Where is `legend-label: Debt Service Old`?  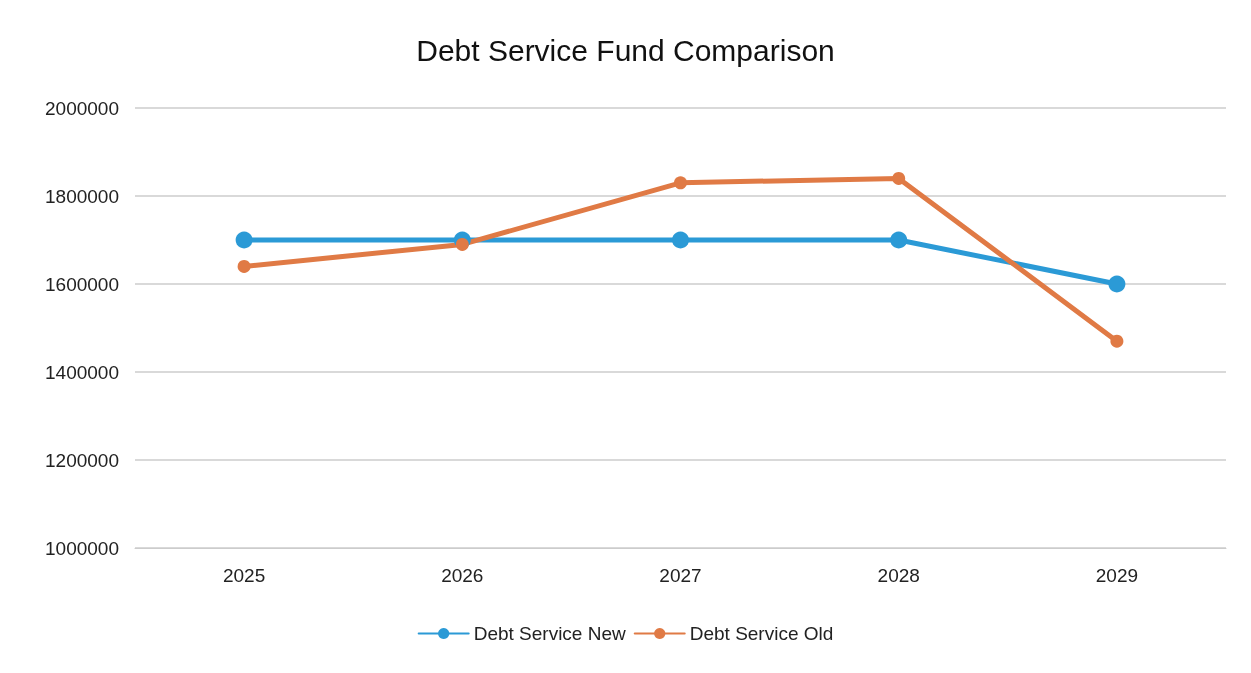 legend-label: Debt Service Old is located at coordinates (761, 633).